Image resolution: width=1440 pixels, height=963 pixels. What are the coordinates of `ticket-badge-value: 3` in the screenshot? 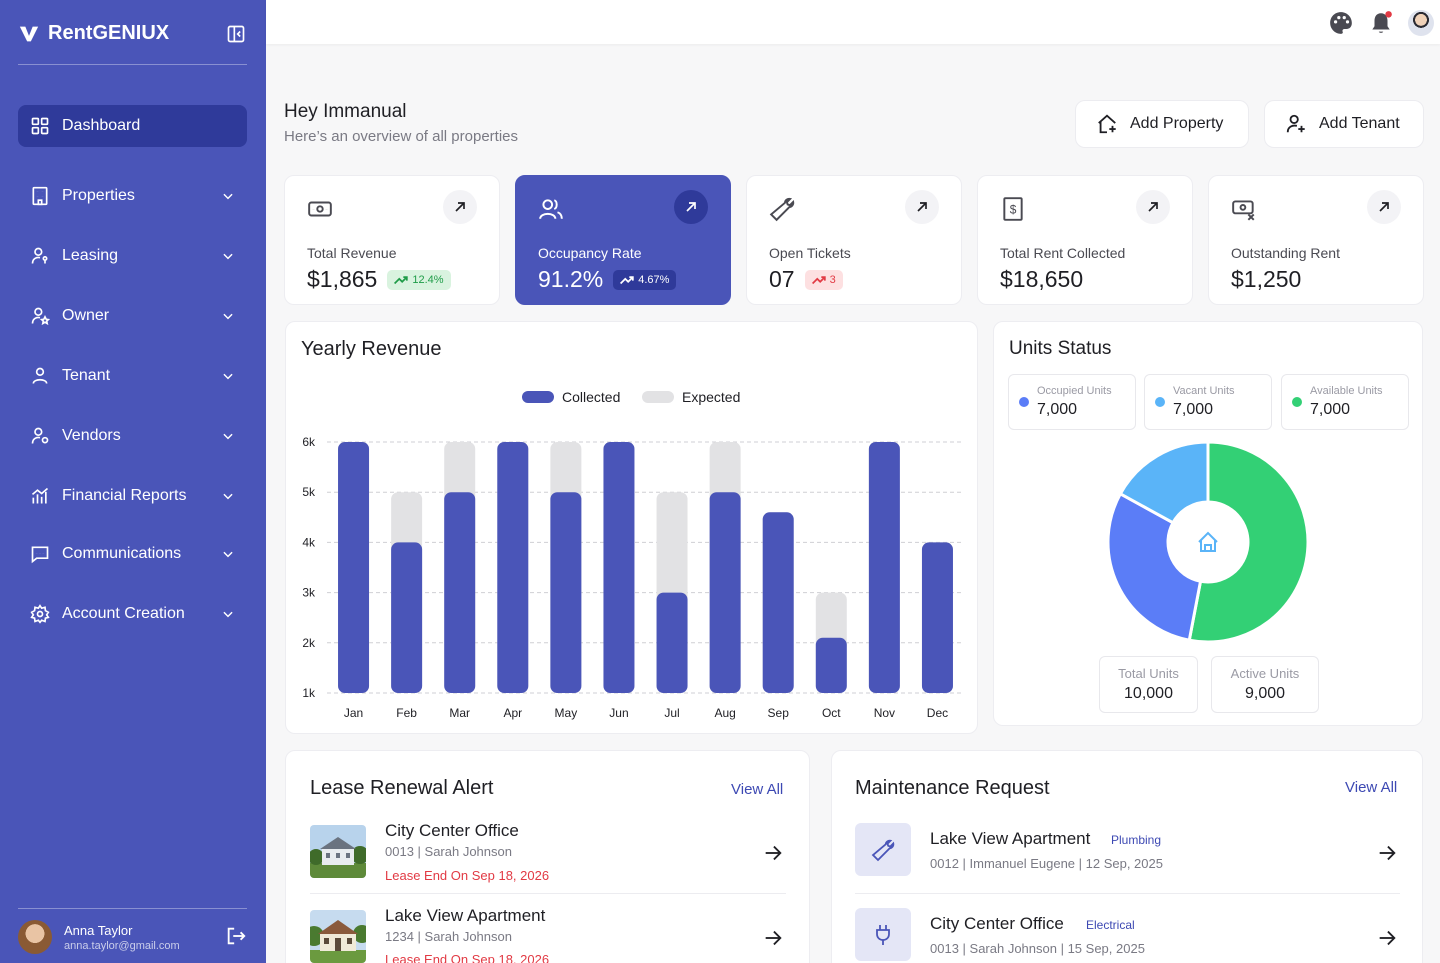 It's located at (832, 279).